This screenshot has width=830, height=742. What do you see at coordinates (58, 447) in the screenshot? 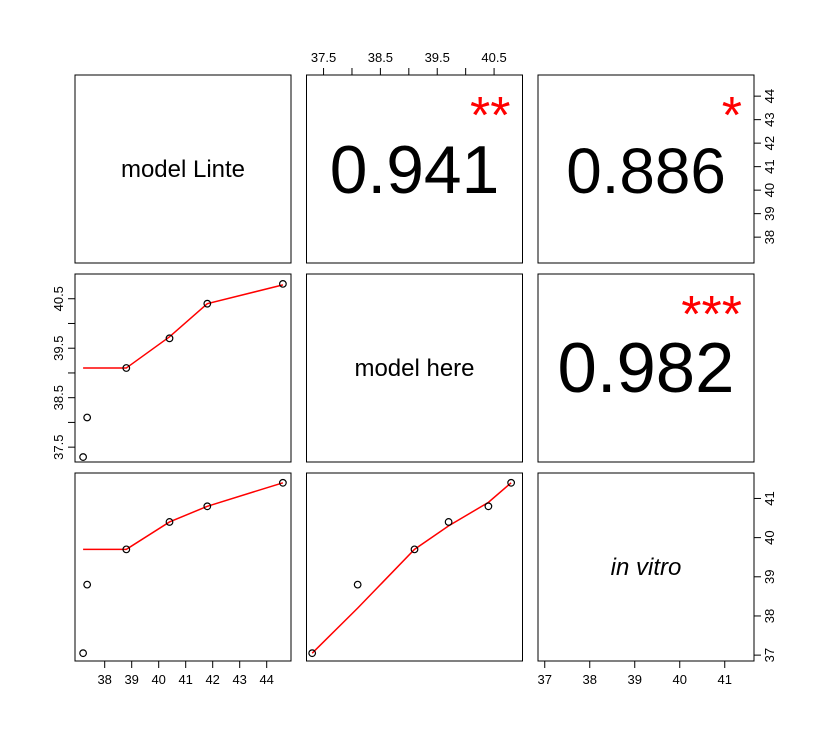
I see `y-tick-label: 37.5` at bounding box center [58, 447].